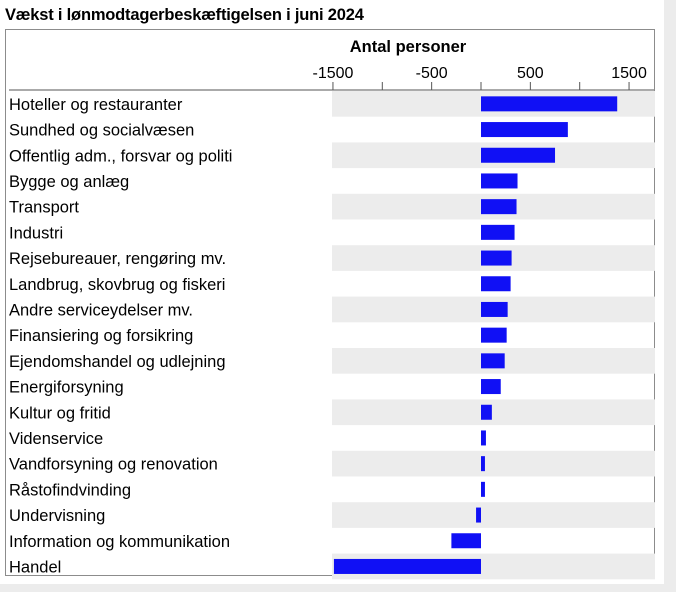 This screenshot has width=676, height=592. Describe the element at coordinates (101, 131) in the screenshot. I see `category-label: Sundhed og socialvæsen` at that location.